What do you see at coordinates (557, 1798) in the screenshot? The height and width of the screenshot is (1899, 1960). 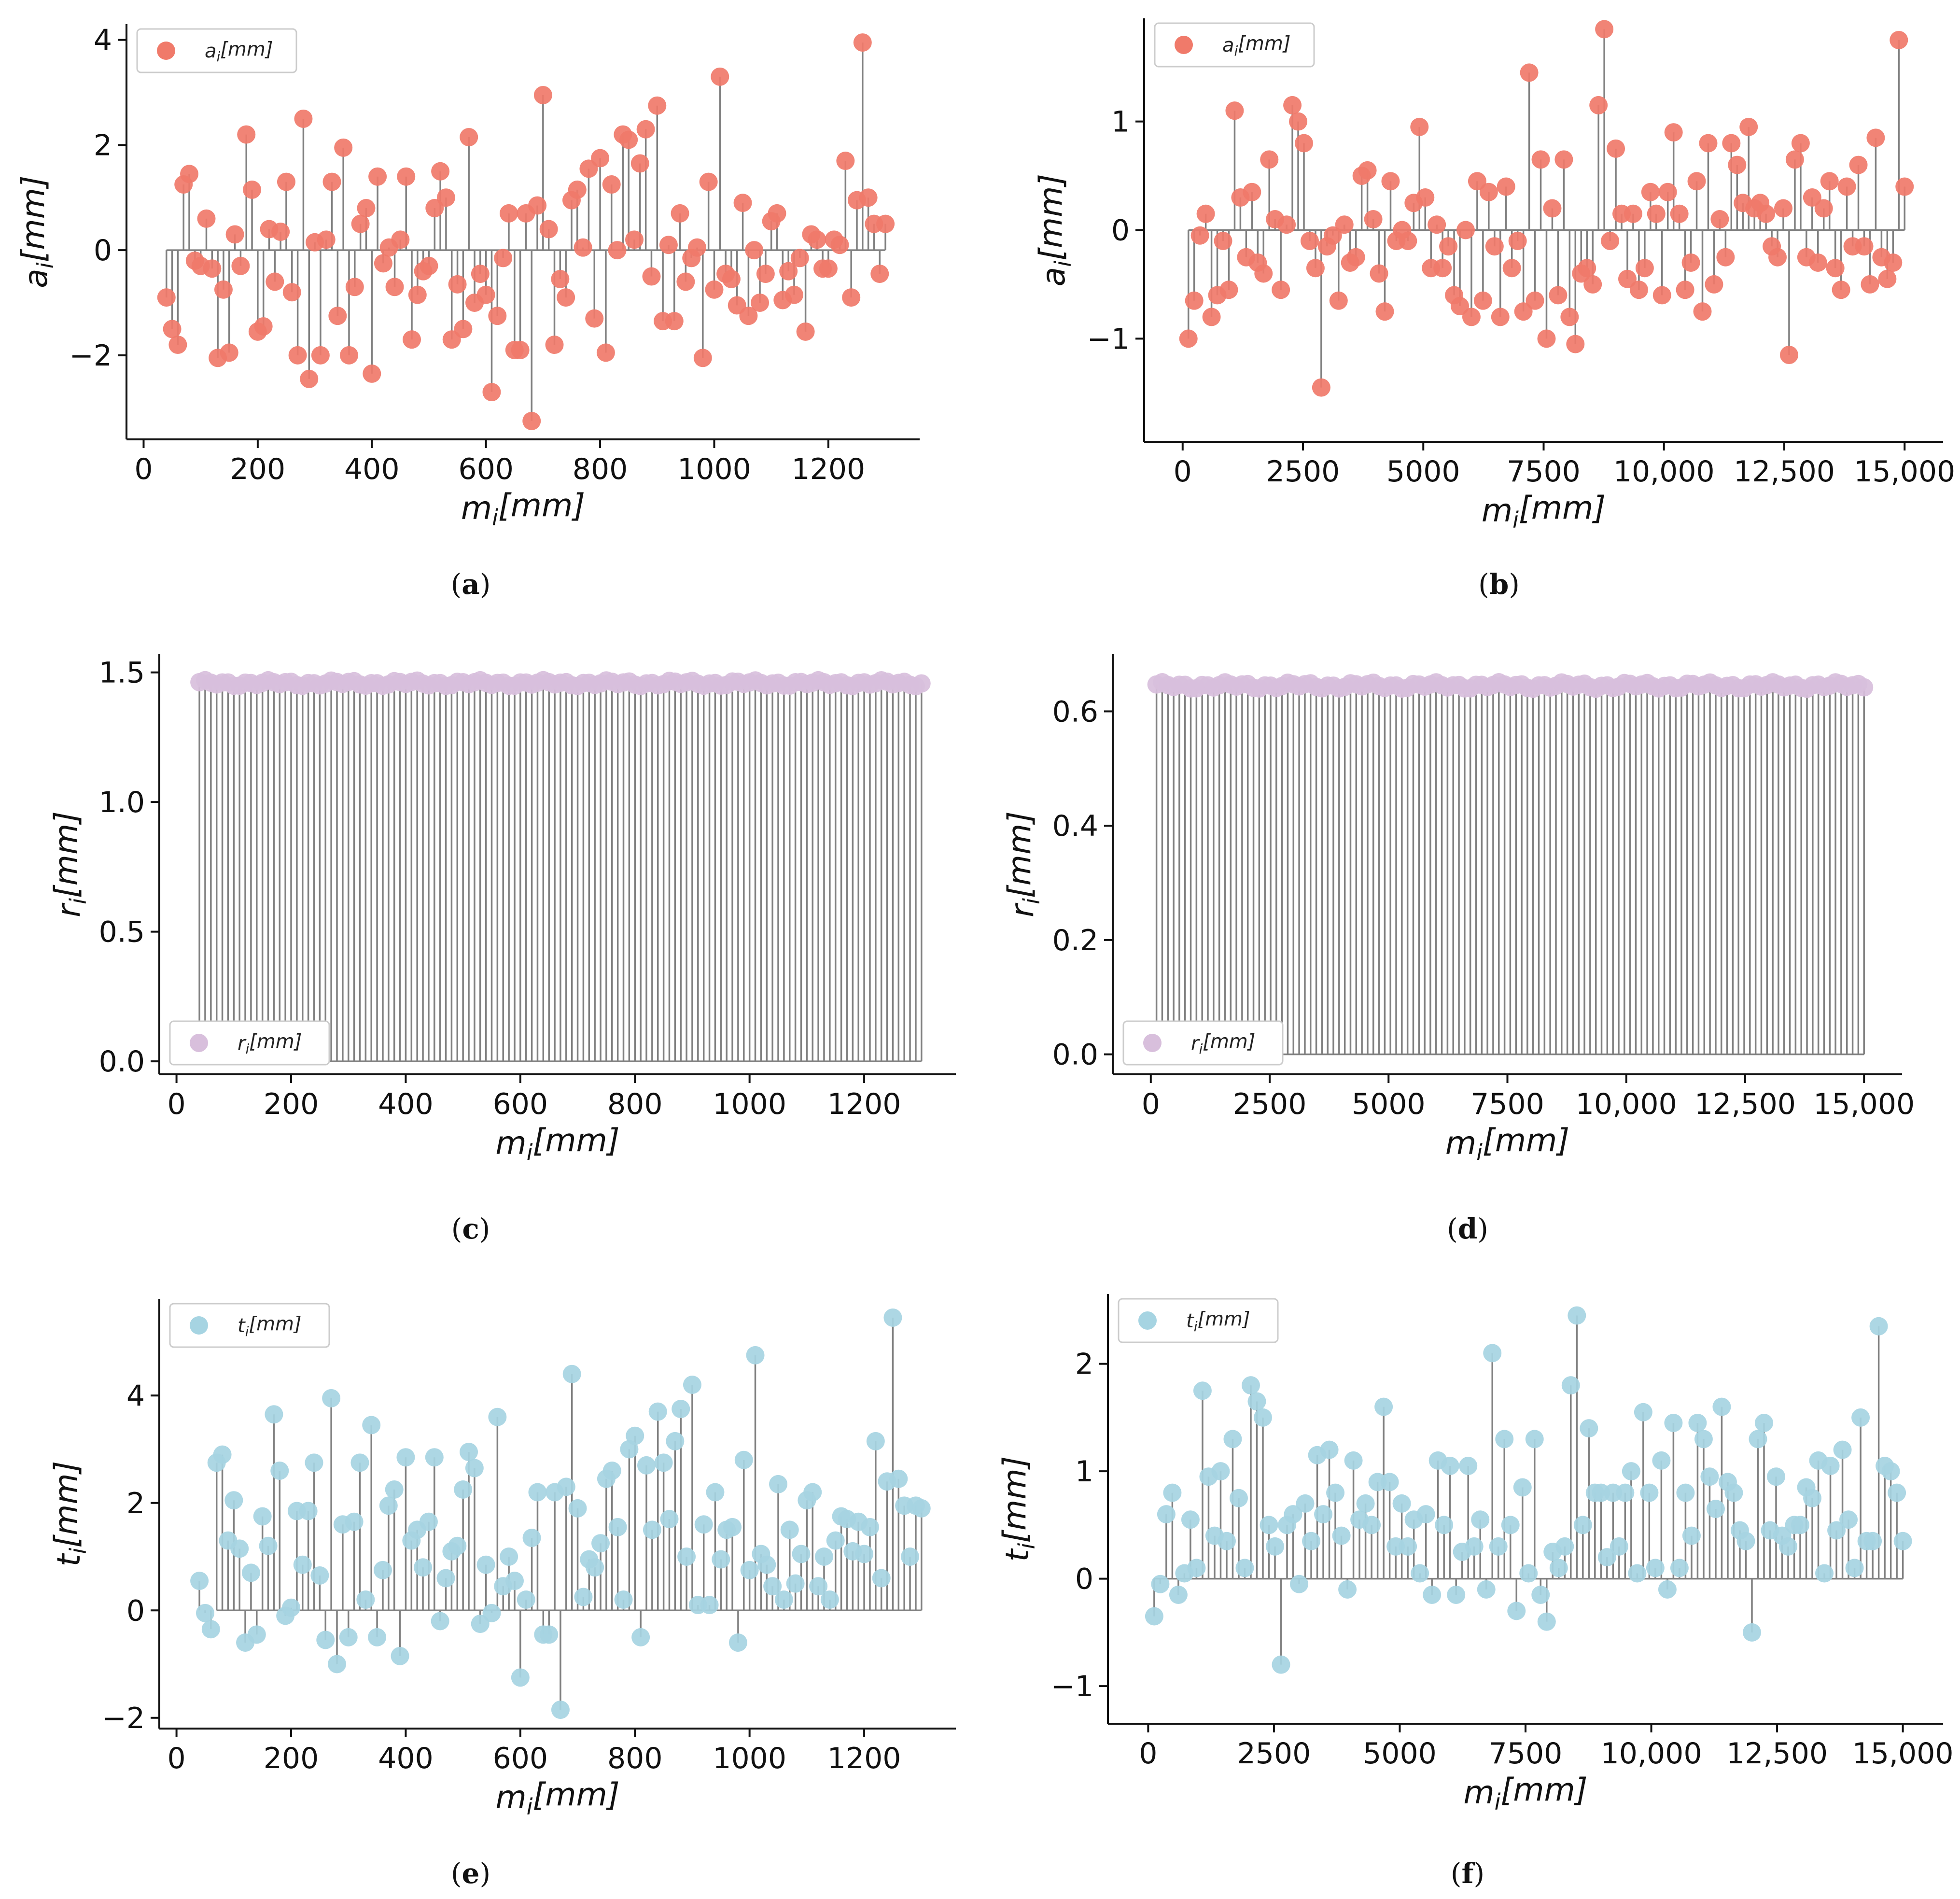 I see `x-axis-label: mi[mm]` at bounding box center [557, 1798].